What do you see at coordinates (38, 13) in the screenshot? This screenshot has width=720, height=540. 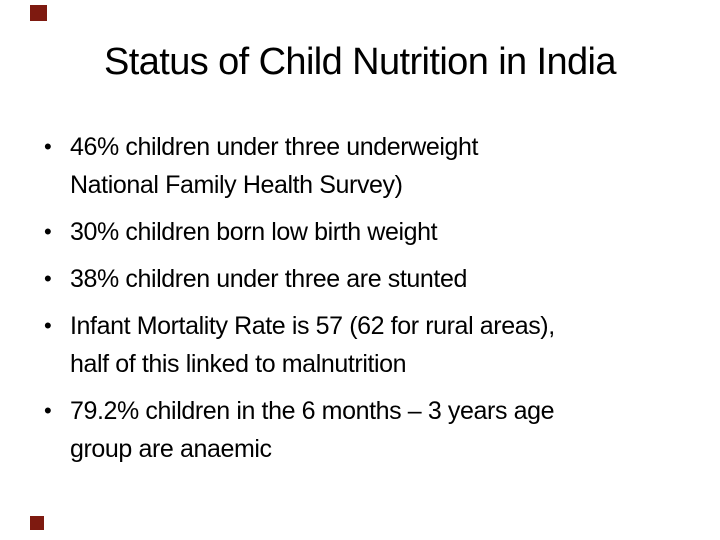 I see `corner-accent-square-top` at bounding box center [38, 13].